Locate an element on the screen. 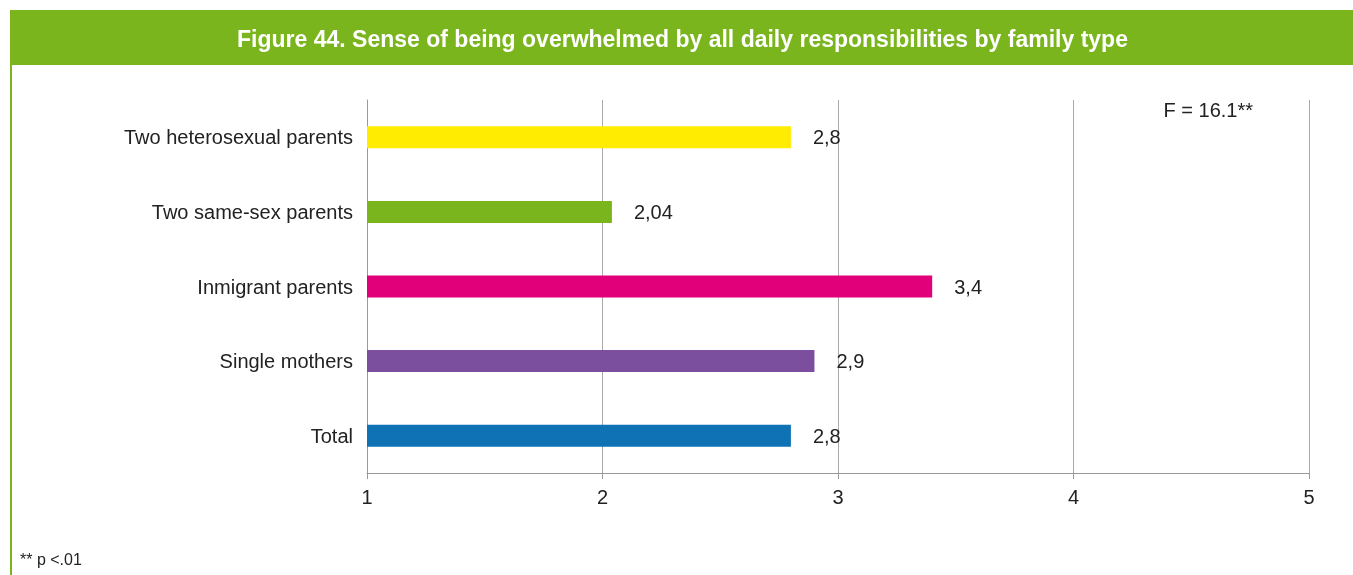 The width and height of the screenshot is (1353, 575). annotation: F = 16.1** is located at coordinates (1208, 110).